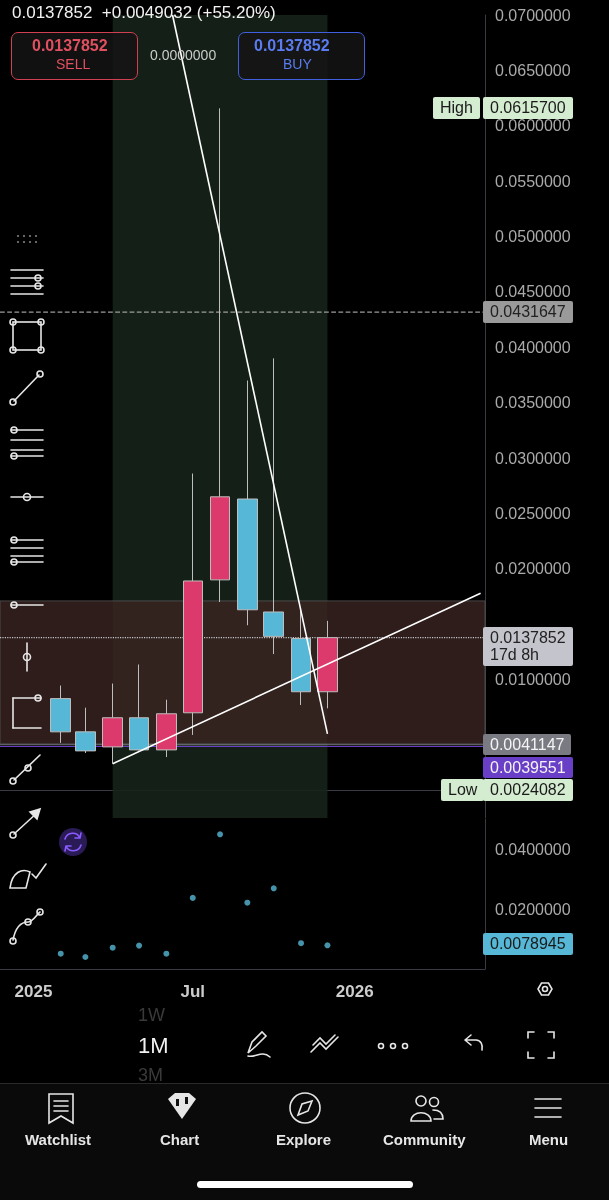 The width and height of the screenshot is (609, 1200). Describe the element at coordinates (527, 744) in the screenshot. I see `ref-line-label: 0.0041147` at that location.